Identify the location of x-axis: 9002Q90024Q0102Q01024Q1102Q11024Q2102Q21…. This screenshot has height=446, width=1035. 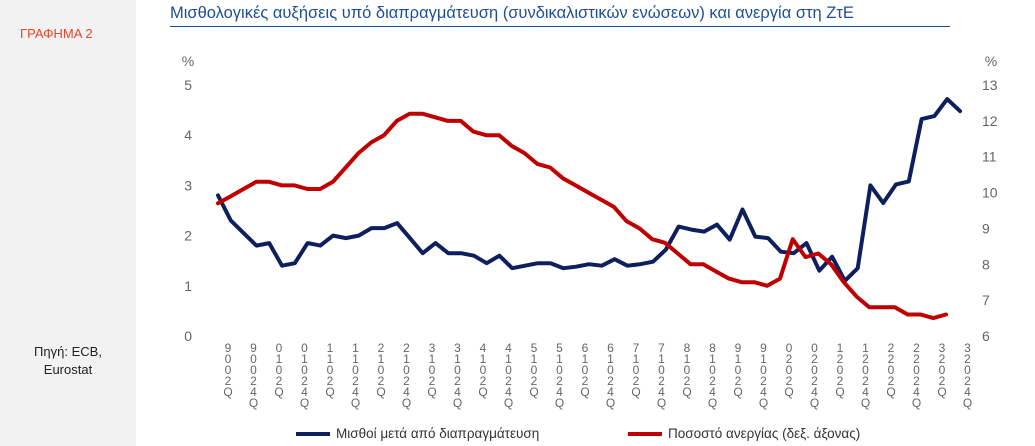
(597, 375).